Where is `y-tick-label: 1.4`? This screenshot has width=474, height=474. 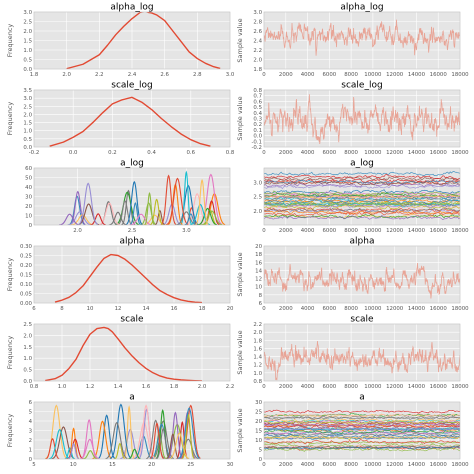
y-tick-label: 1.4 is located at coordinates (257, 358).